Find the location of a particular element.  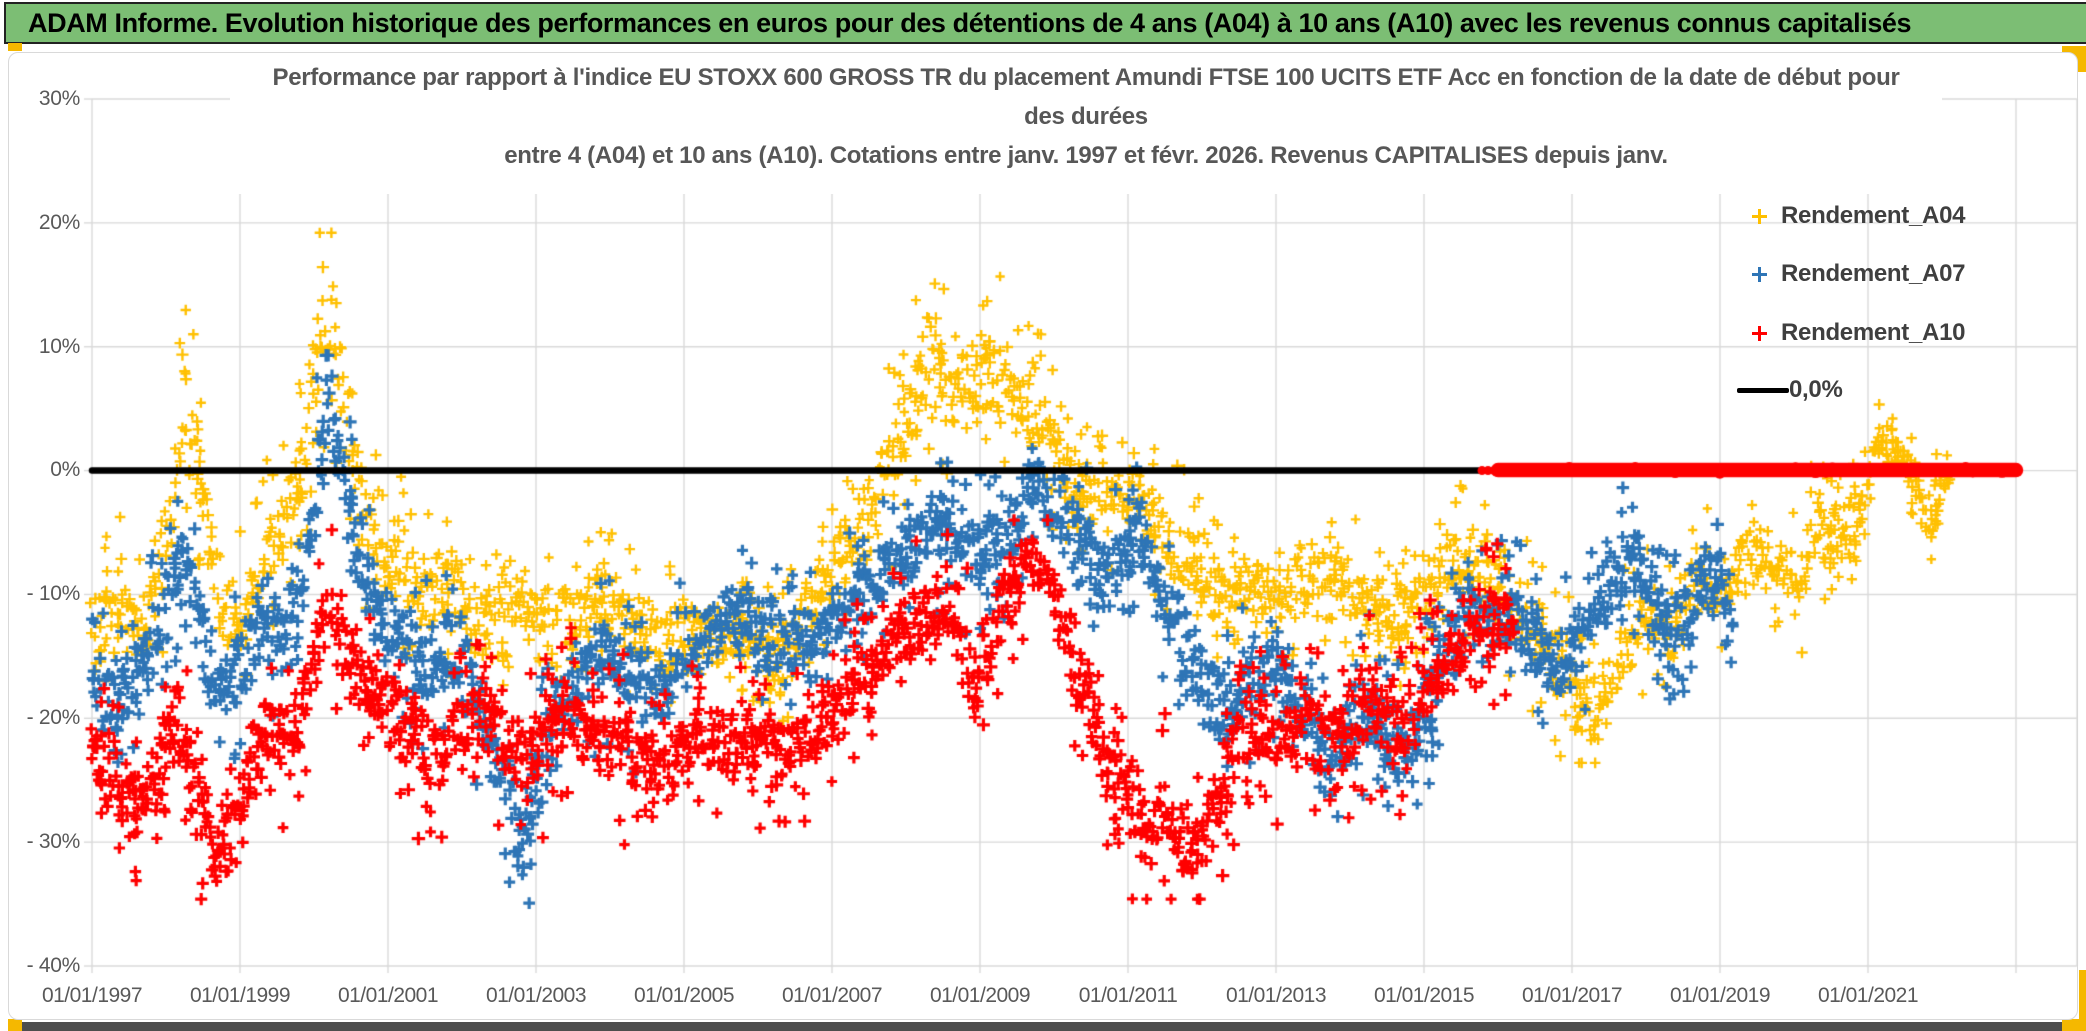

y-tick-label-m30: - 30% is located at coordinates (53, 841).